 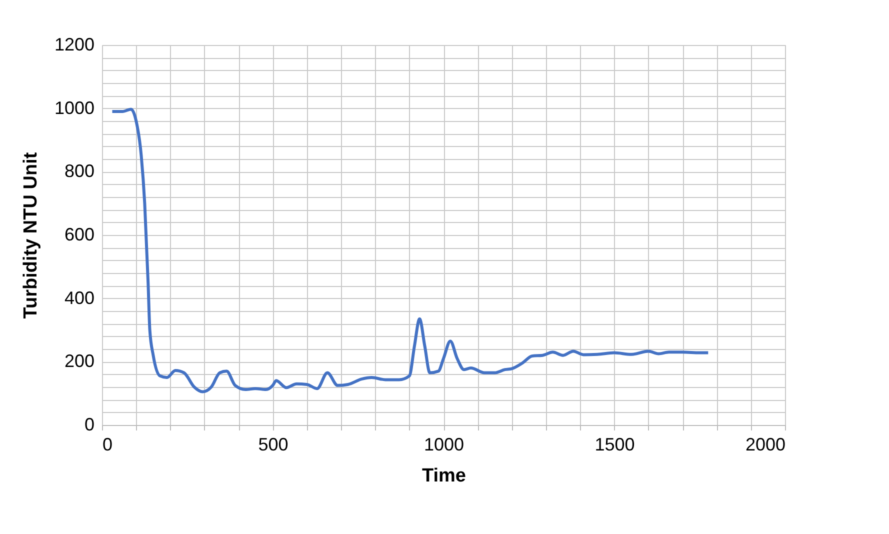 I want to click on x-tick-label: 500, so click(x=273, y=444).